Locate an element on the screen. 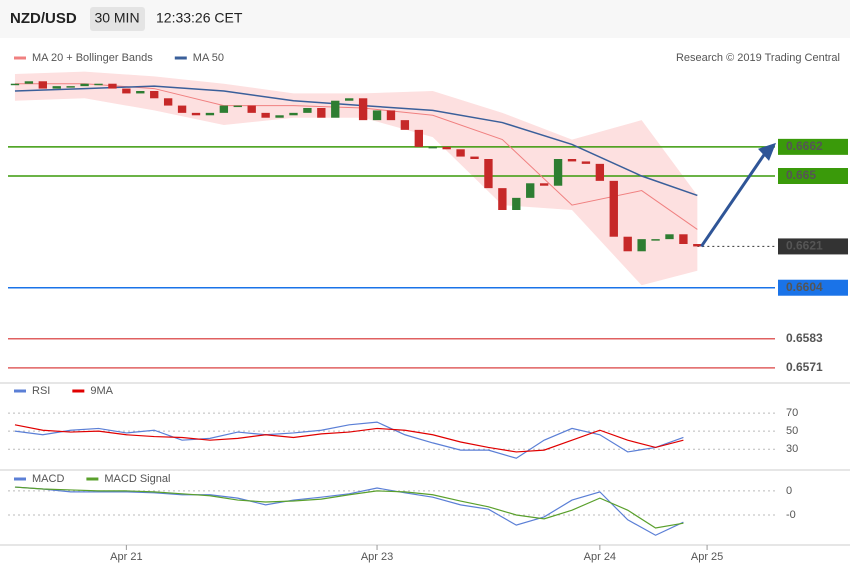  interval-box is located at coordinates (117, 19).